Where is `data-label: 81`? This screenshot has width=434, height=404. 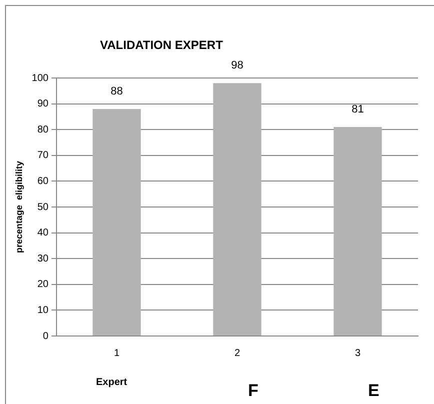 data-label: 81 is located at coordinates (358, 110).